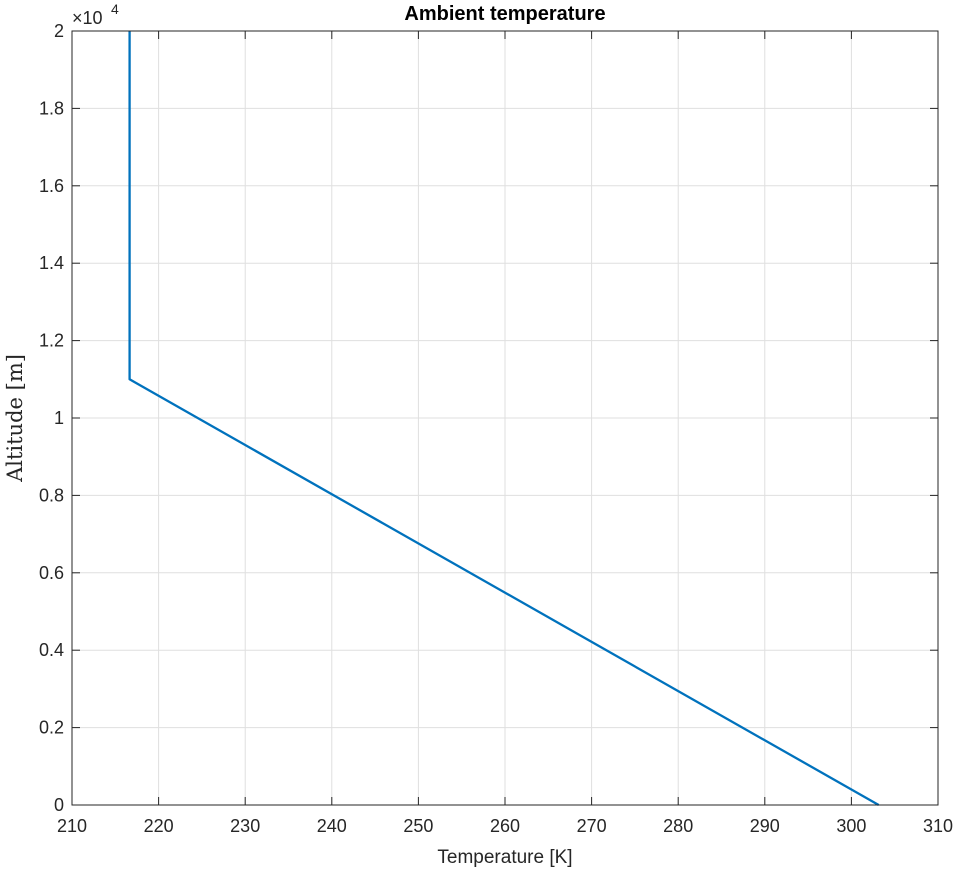 Image resolution: width=959 pixels, height=870 pixels. I want to click on x-tick-label: 260, so click(505, 826).